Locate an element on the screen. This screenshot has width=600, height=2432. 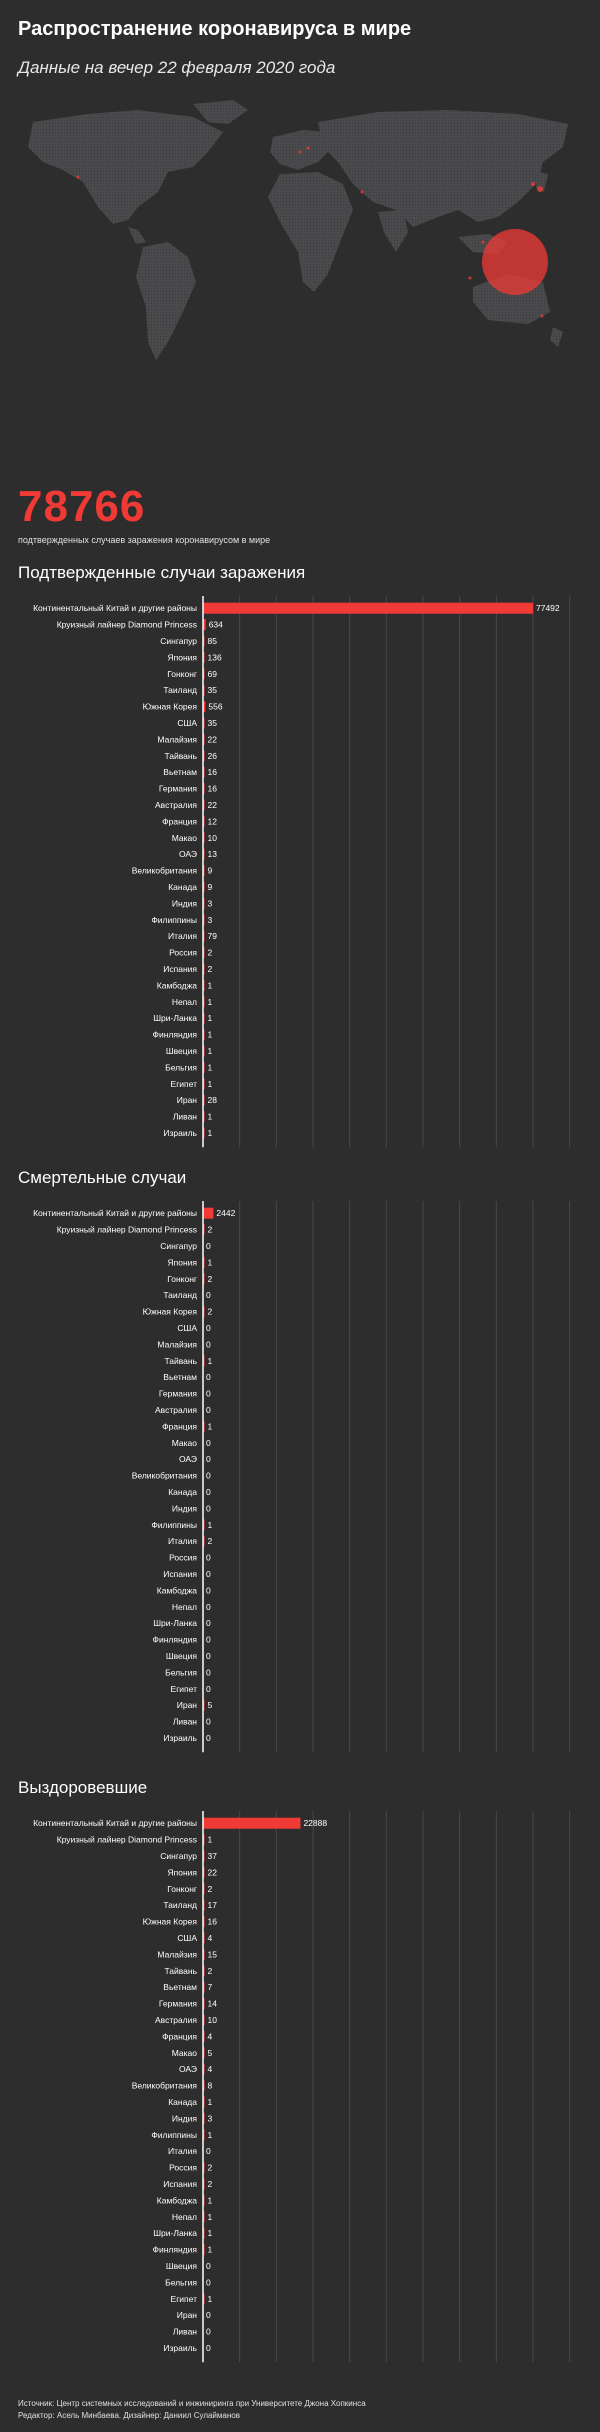
recovered-bar is located at coordinates (252, 1823).